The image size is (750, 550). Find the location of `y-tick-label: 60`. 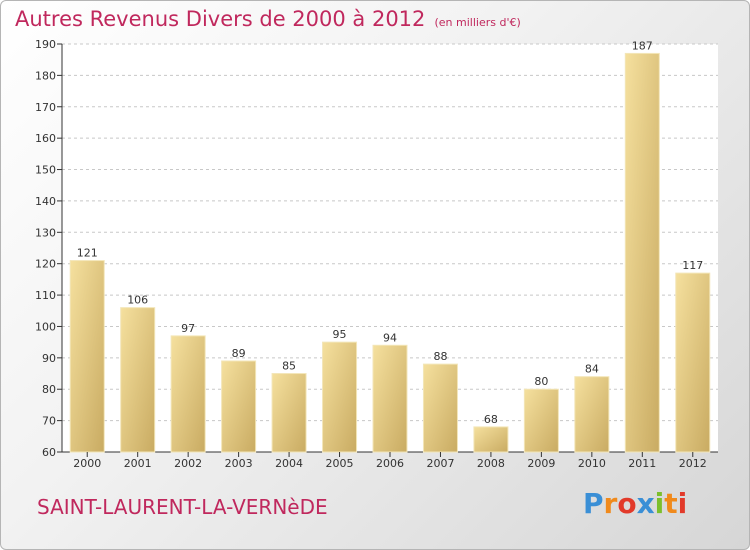

y-tick-label: 60 is located at coordinates (49, 452).